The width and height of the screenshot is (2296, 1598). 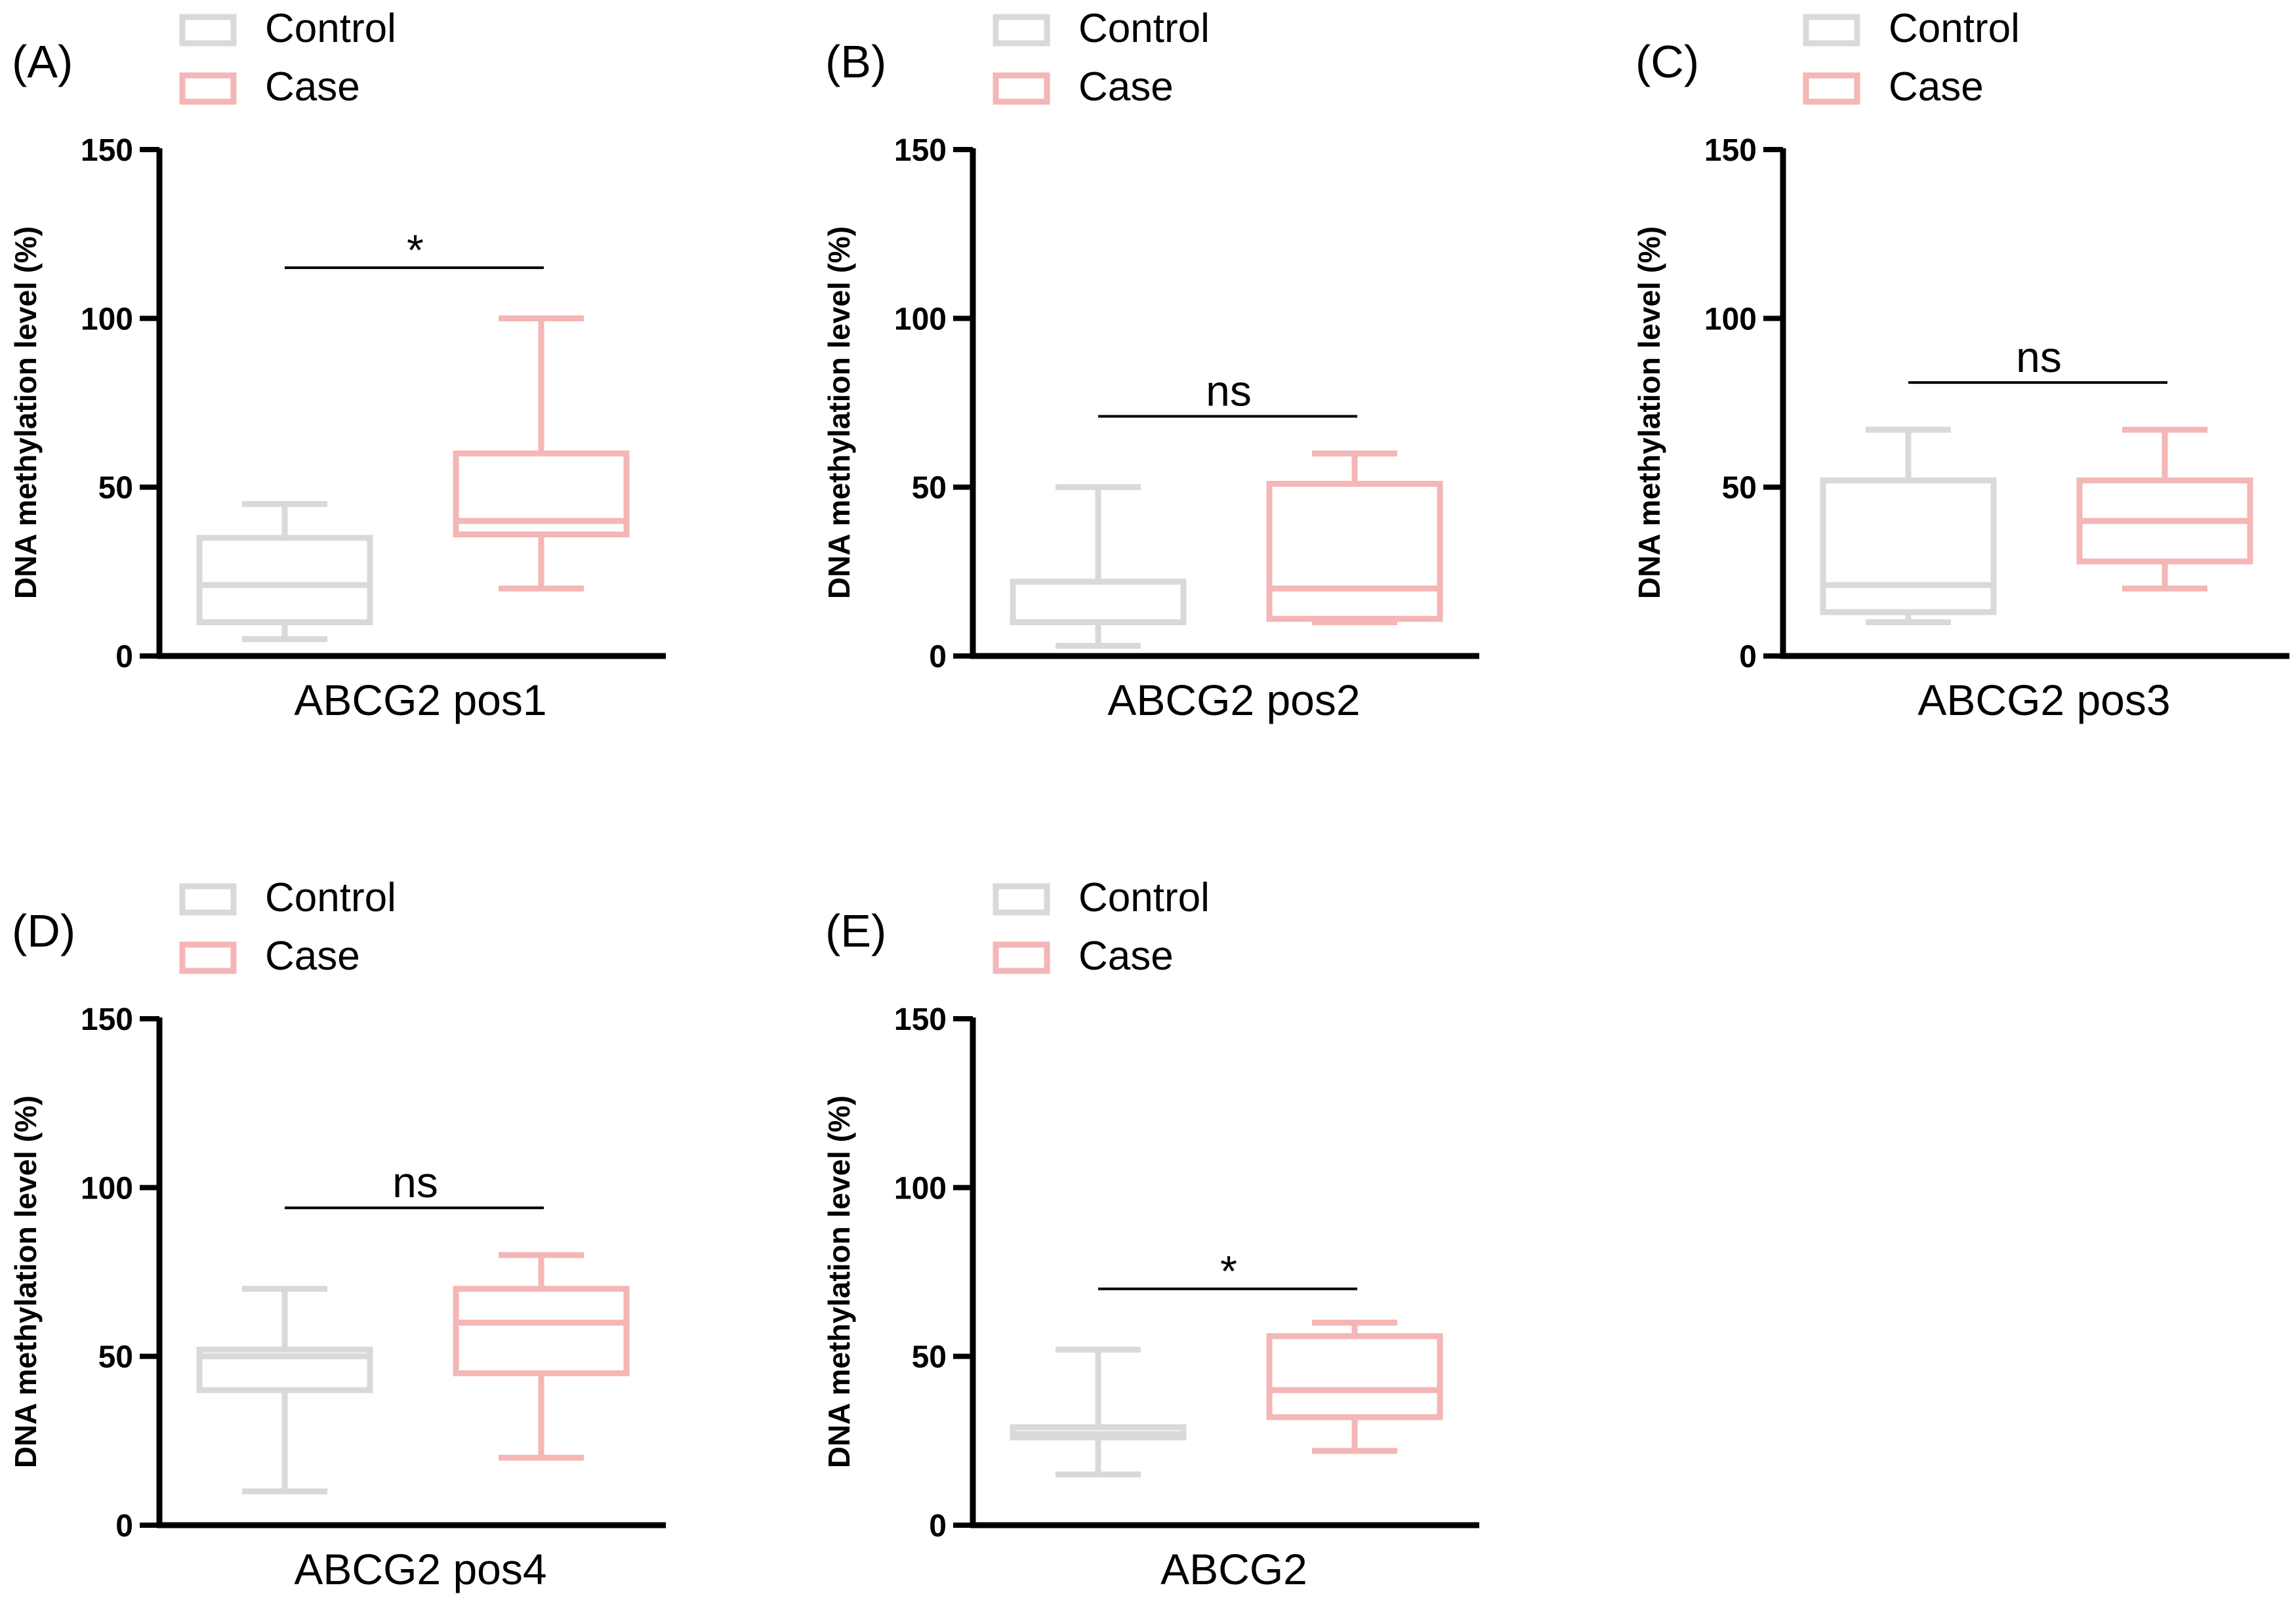 I want to click on panel-label: (C), so click(x=1667, y=62).